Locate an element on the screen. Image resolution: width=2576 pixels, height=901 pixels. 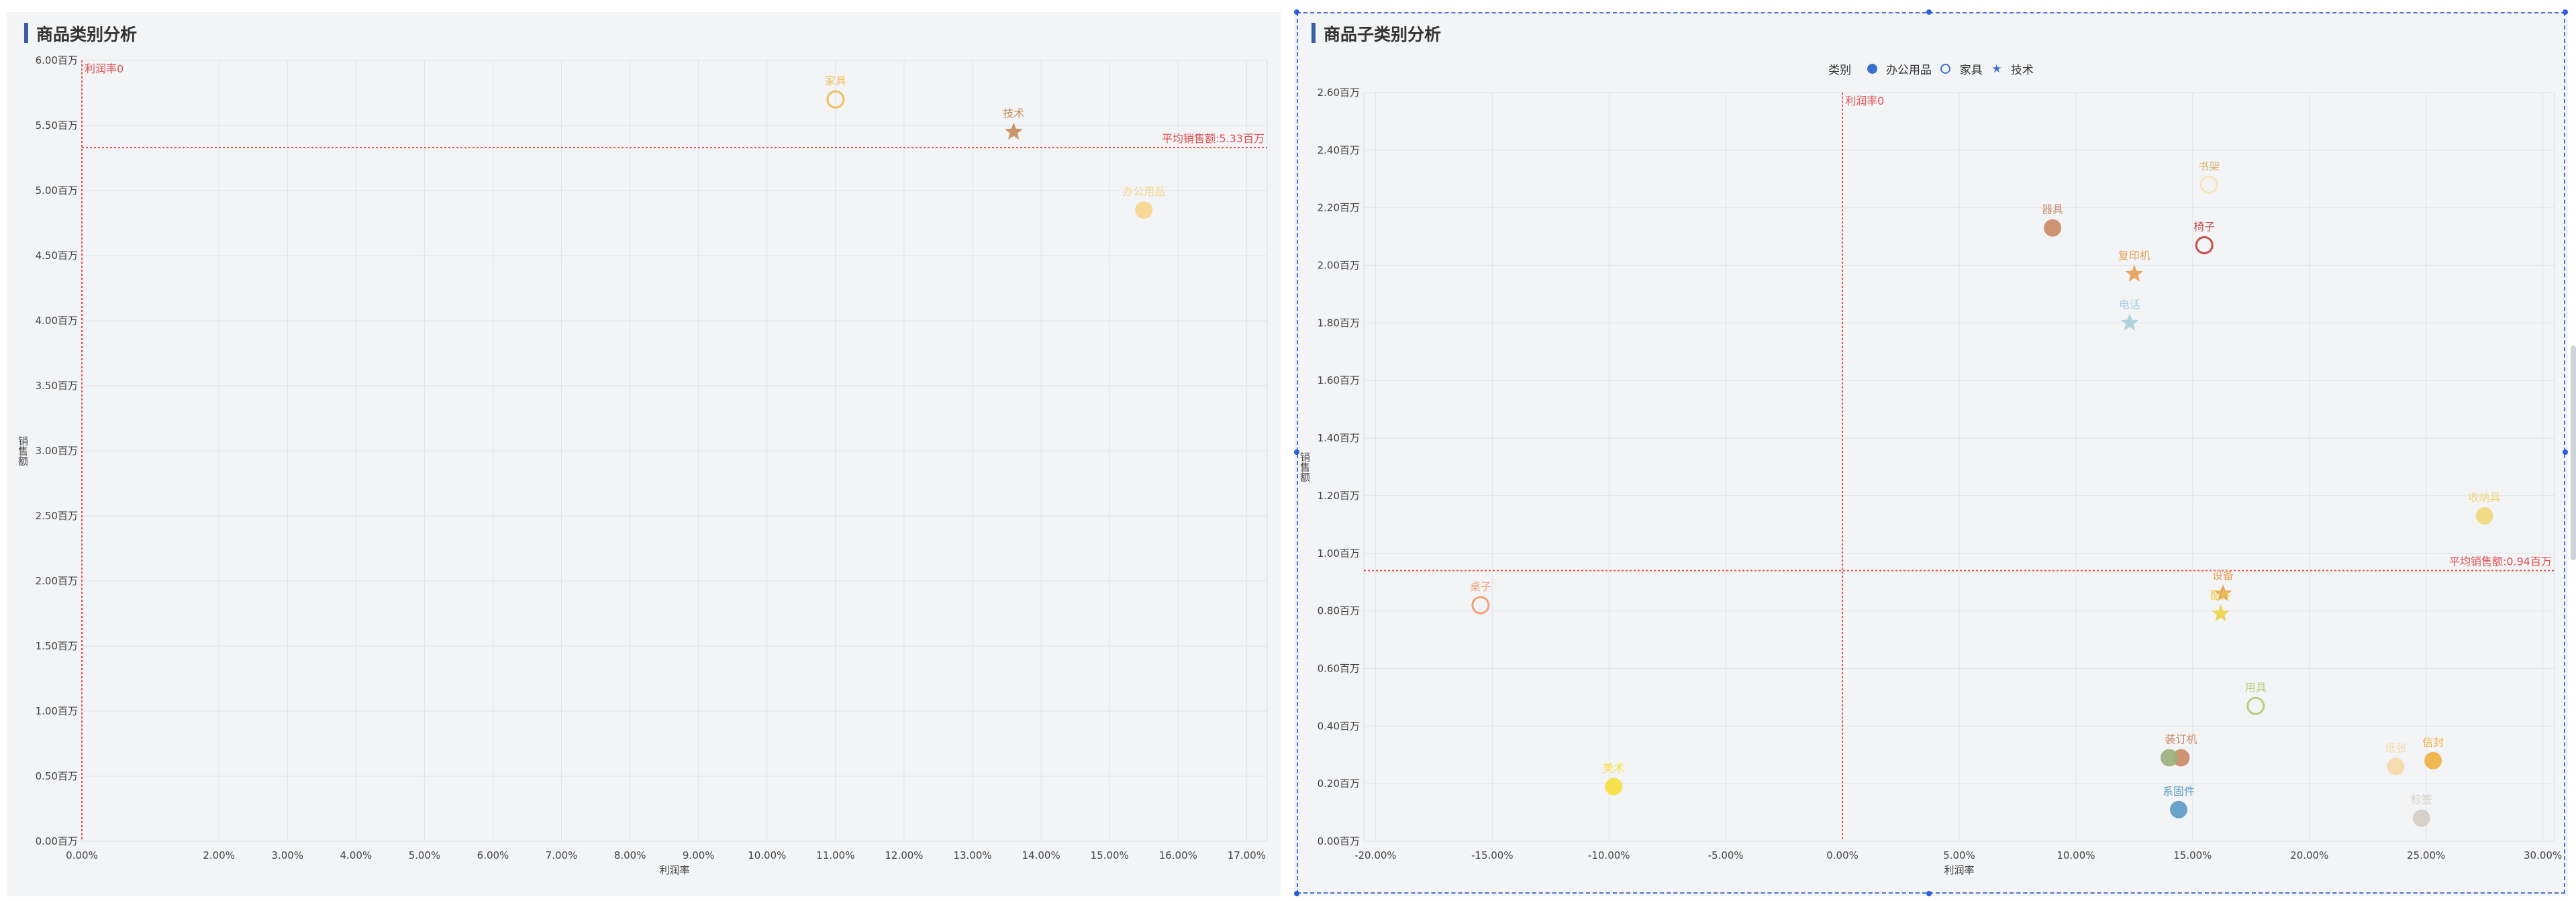
data-label: 用具 is located at coordinates (2256, 687).